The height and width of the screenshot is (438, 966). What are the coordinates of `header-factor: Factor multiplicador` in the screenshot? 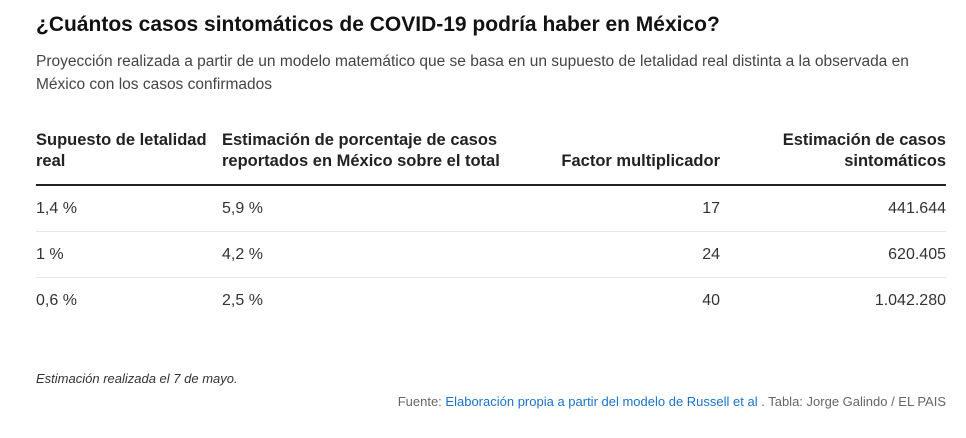 It's located at (616, 158).